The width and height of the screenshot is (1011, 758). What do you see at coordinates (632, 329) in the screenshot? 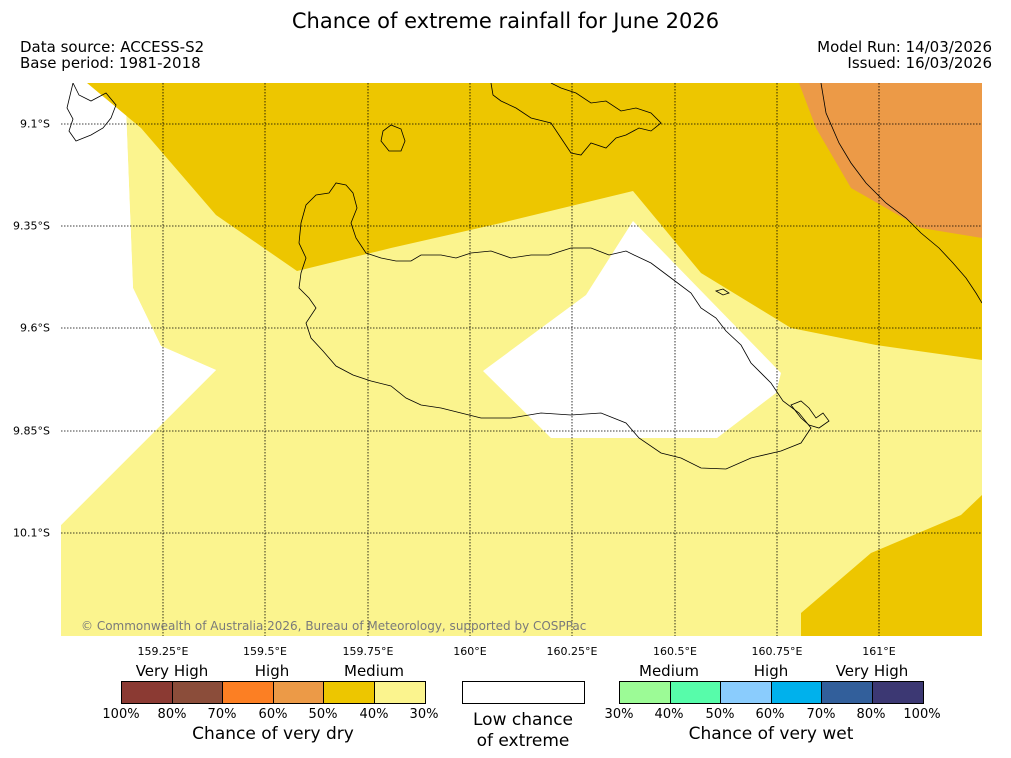
I see `zone-neutral-central` at bounding box center [632, 329].